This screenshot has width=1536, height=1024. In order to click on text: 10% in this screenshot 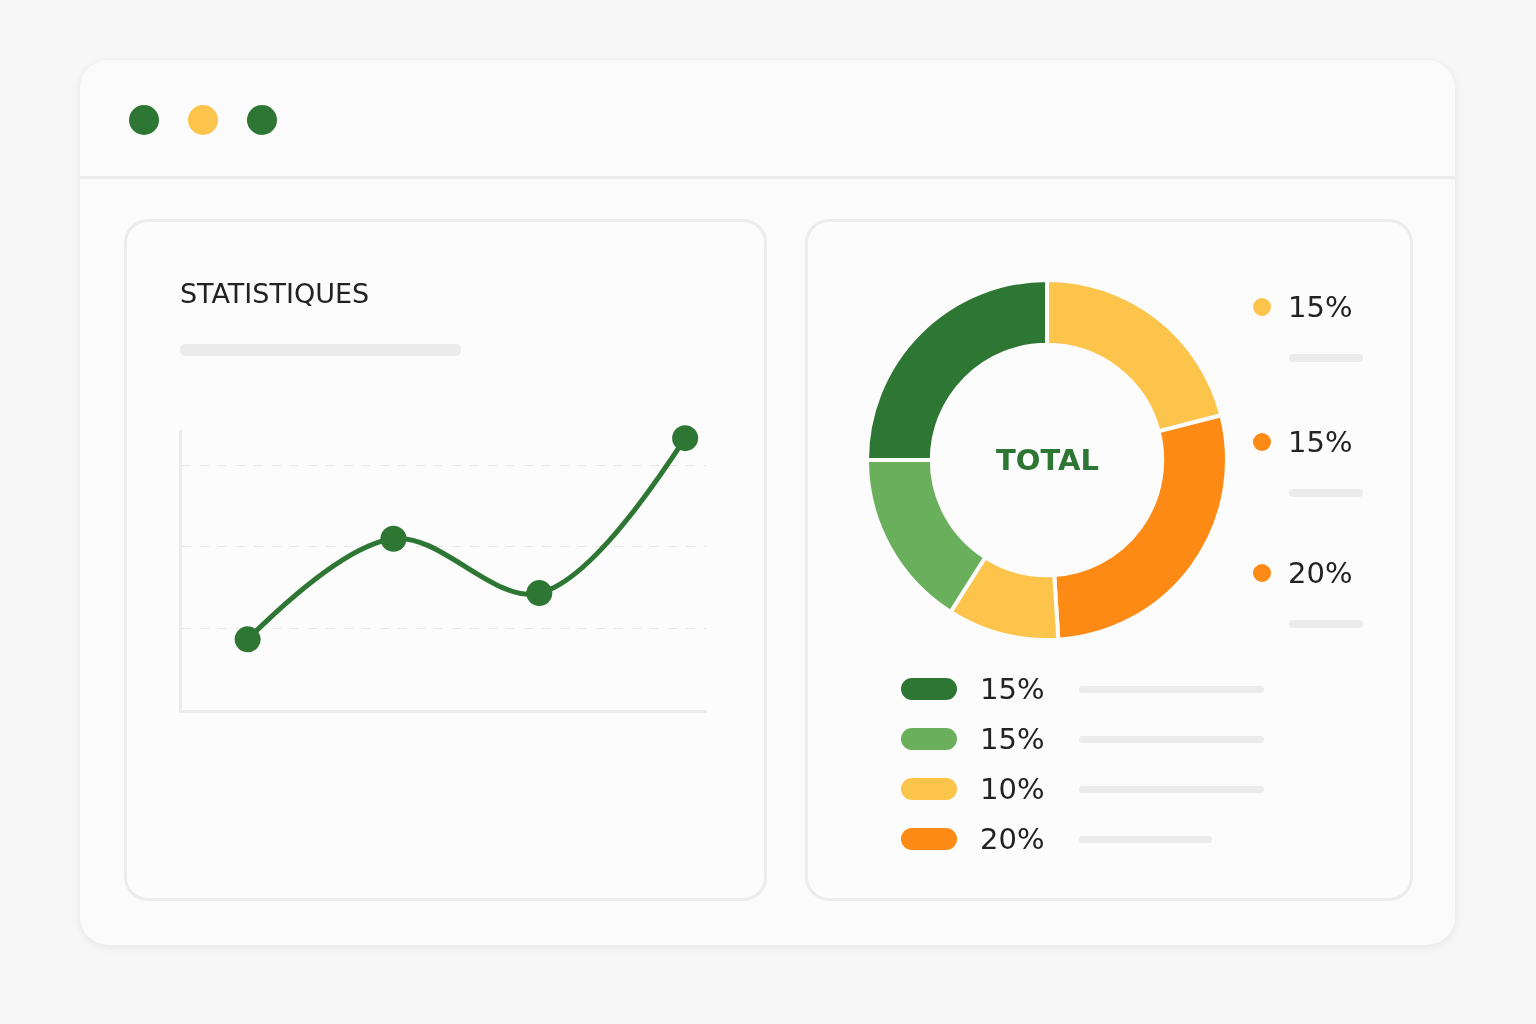, I will do `click(1012, 789)`.